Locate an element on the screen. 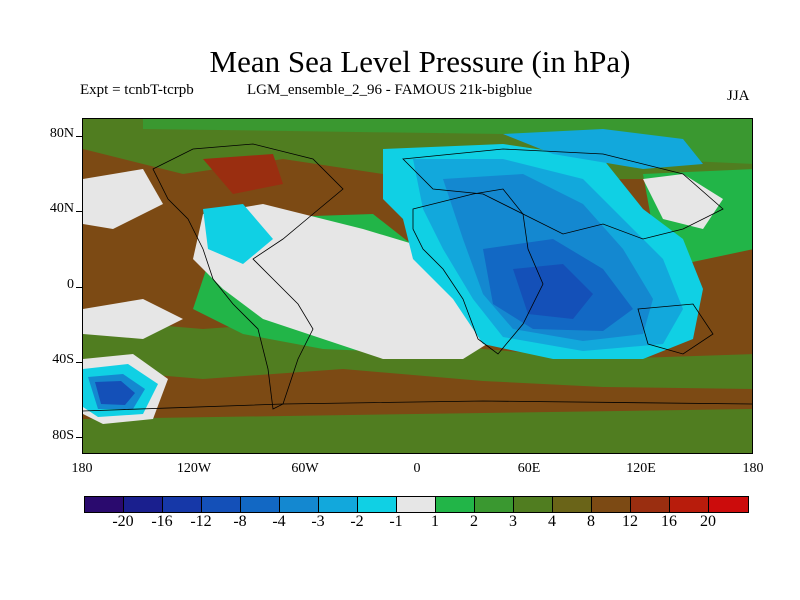 This screenshot has height=600, width=800. season-label: JJA is located at coordinates (738, 96).